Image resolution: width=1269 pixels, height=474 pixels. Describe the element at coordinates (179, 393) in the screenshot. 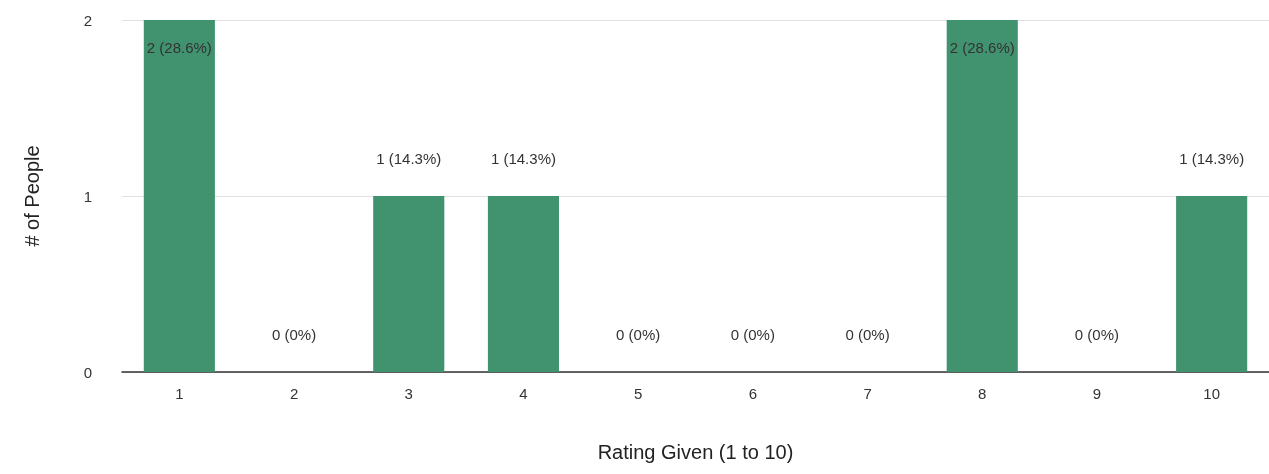

I see `x-tick-label: 1` at that location.